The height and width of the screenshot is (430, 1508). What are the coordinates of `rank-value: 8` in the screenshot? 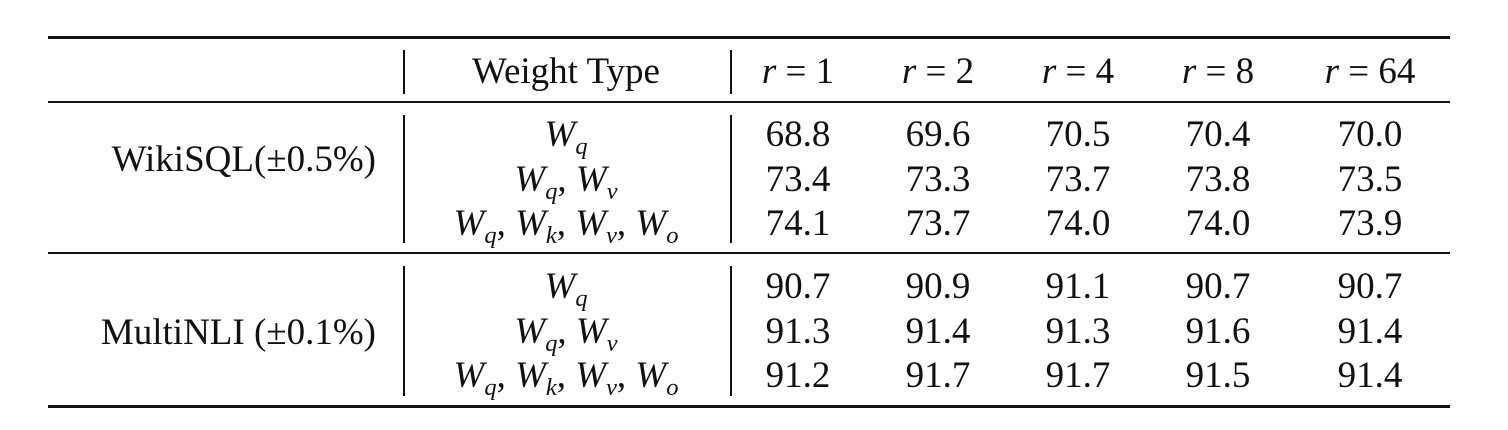 It's located at (1245, 71).